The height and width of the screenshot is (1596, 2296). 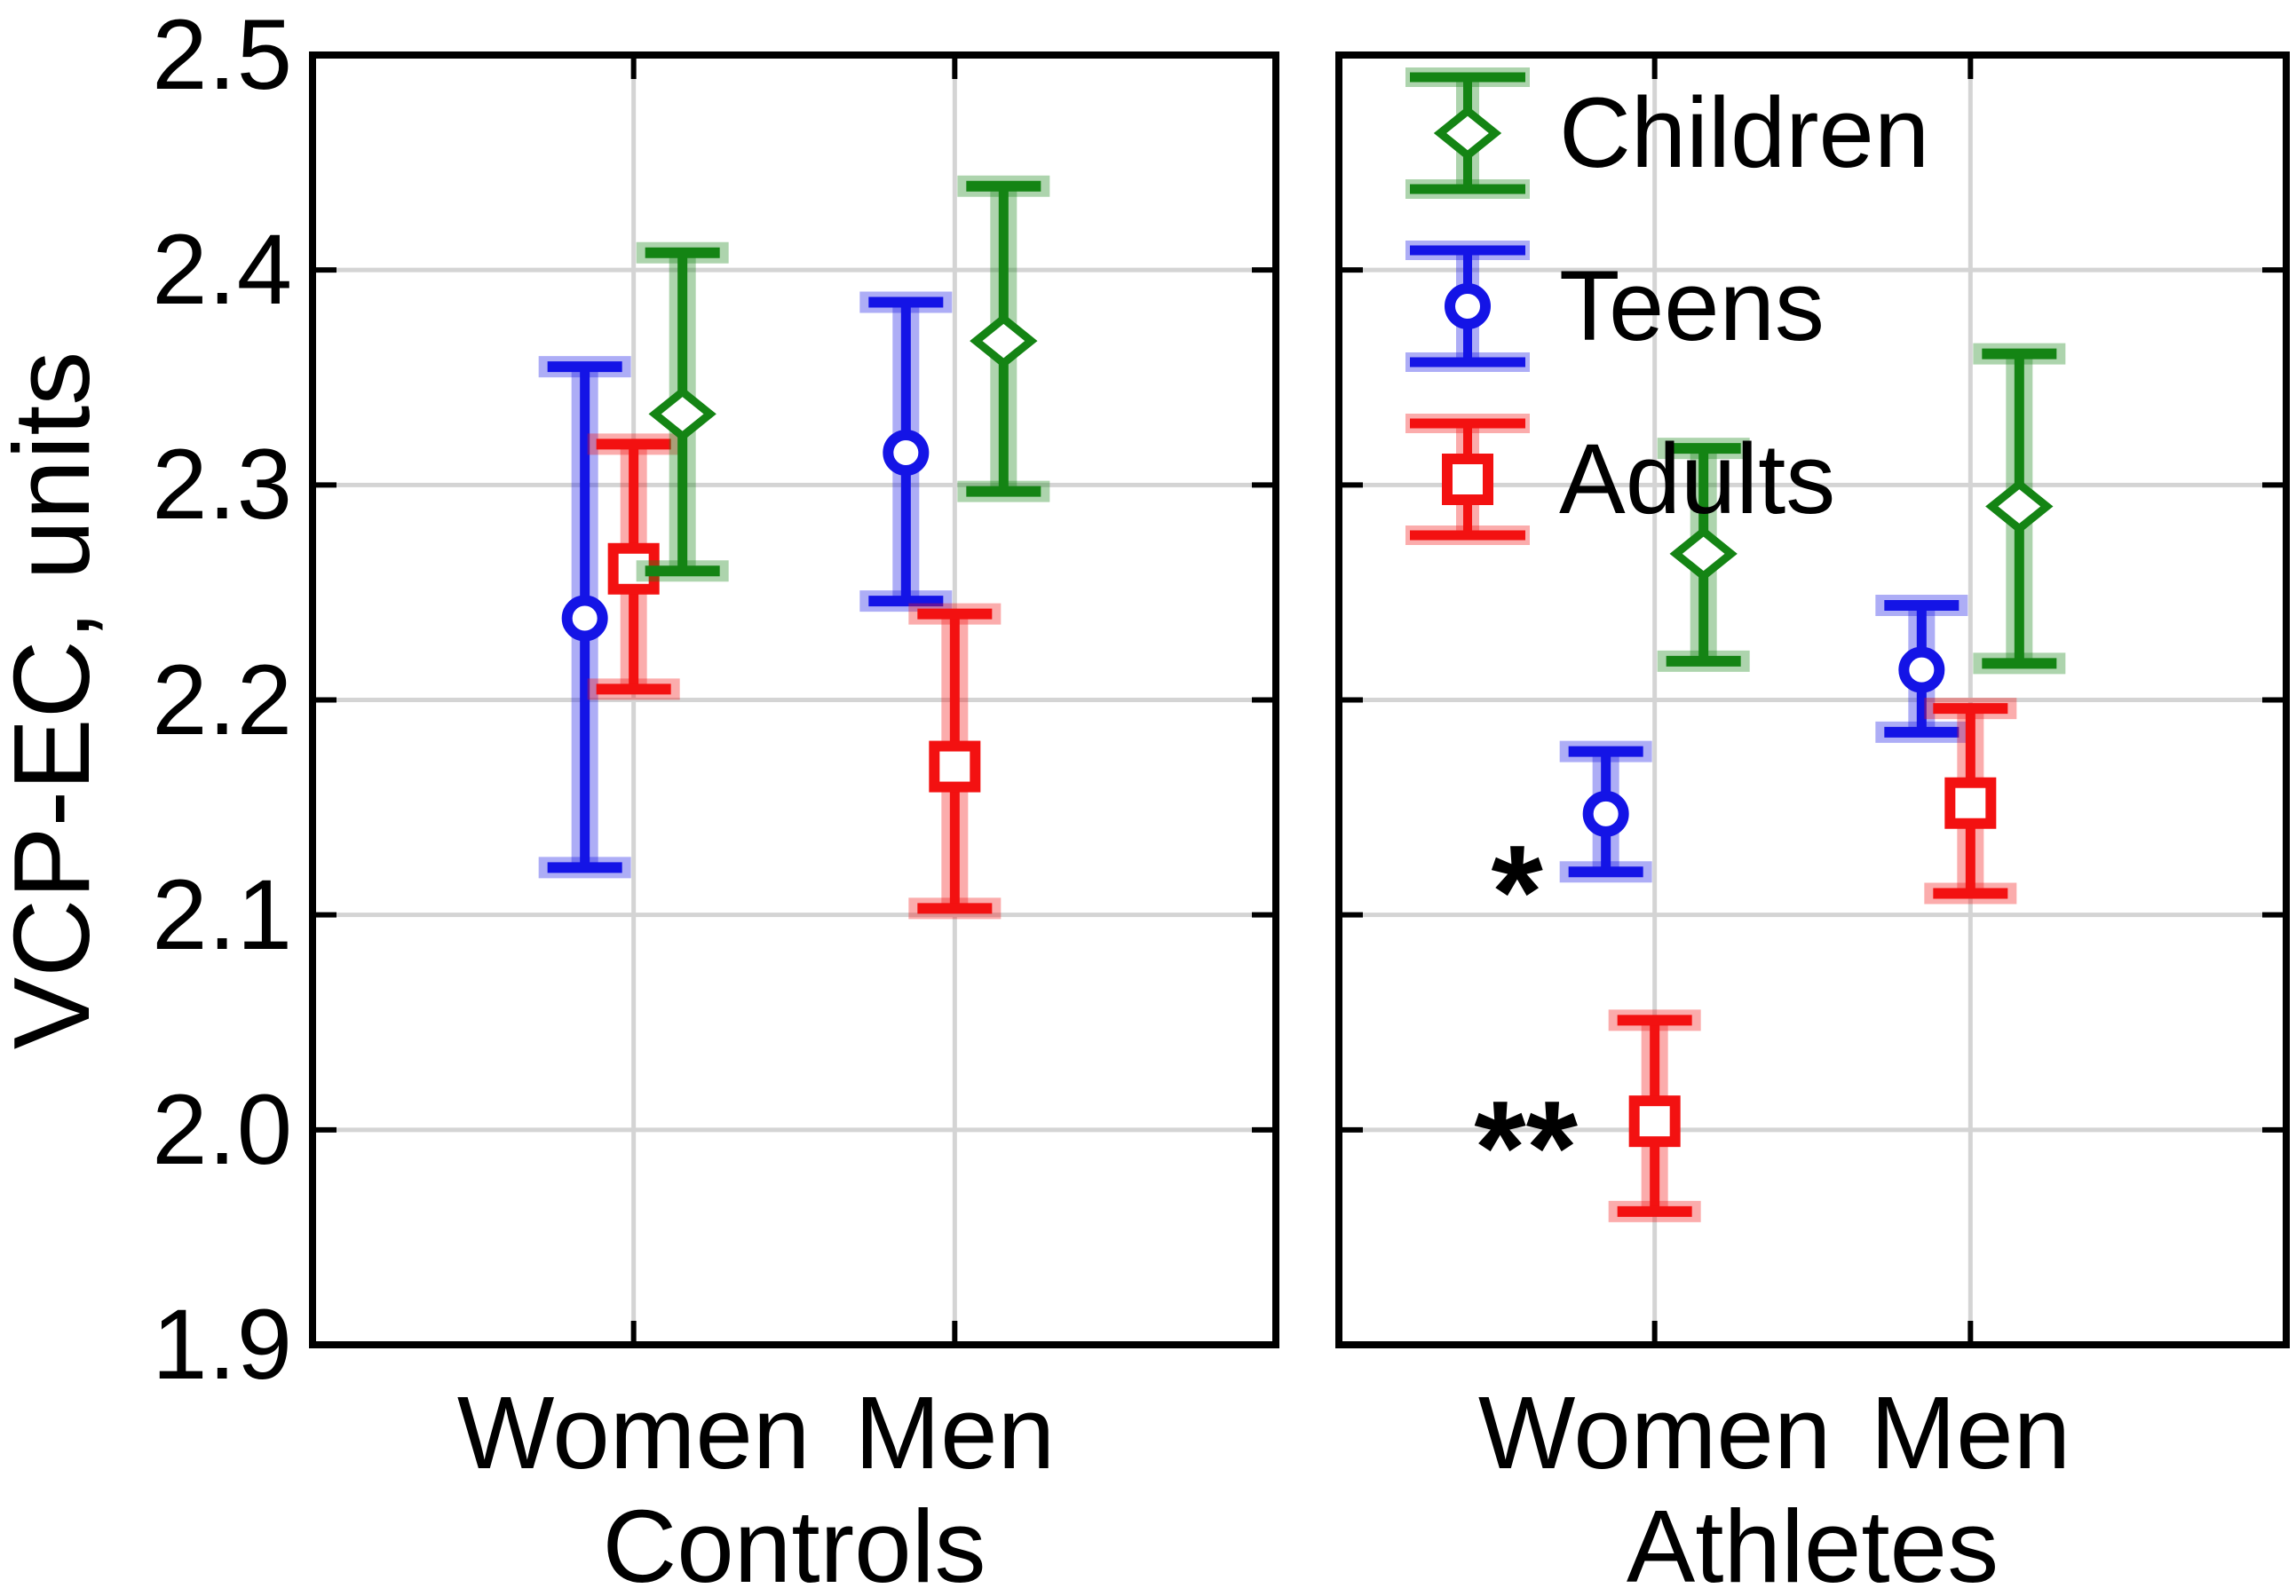 I want to click on children-diamond-errorbar-icon, so click(x=1467, y=133).